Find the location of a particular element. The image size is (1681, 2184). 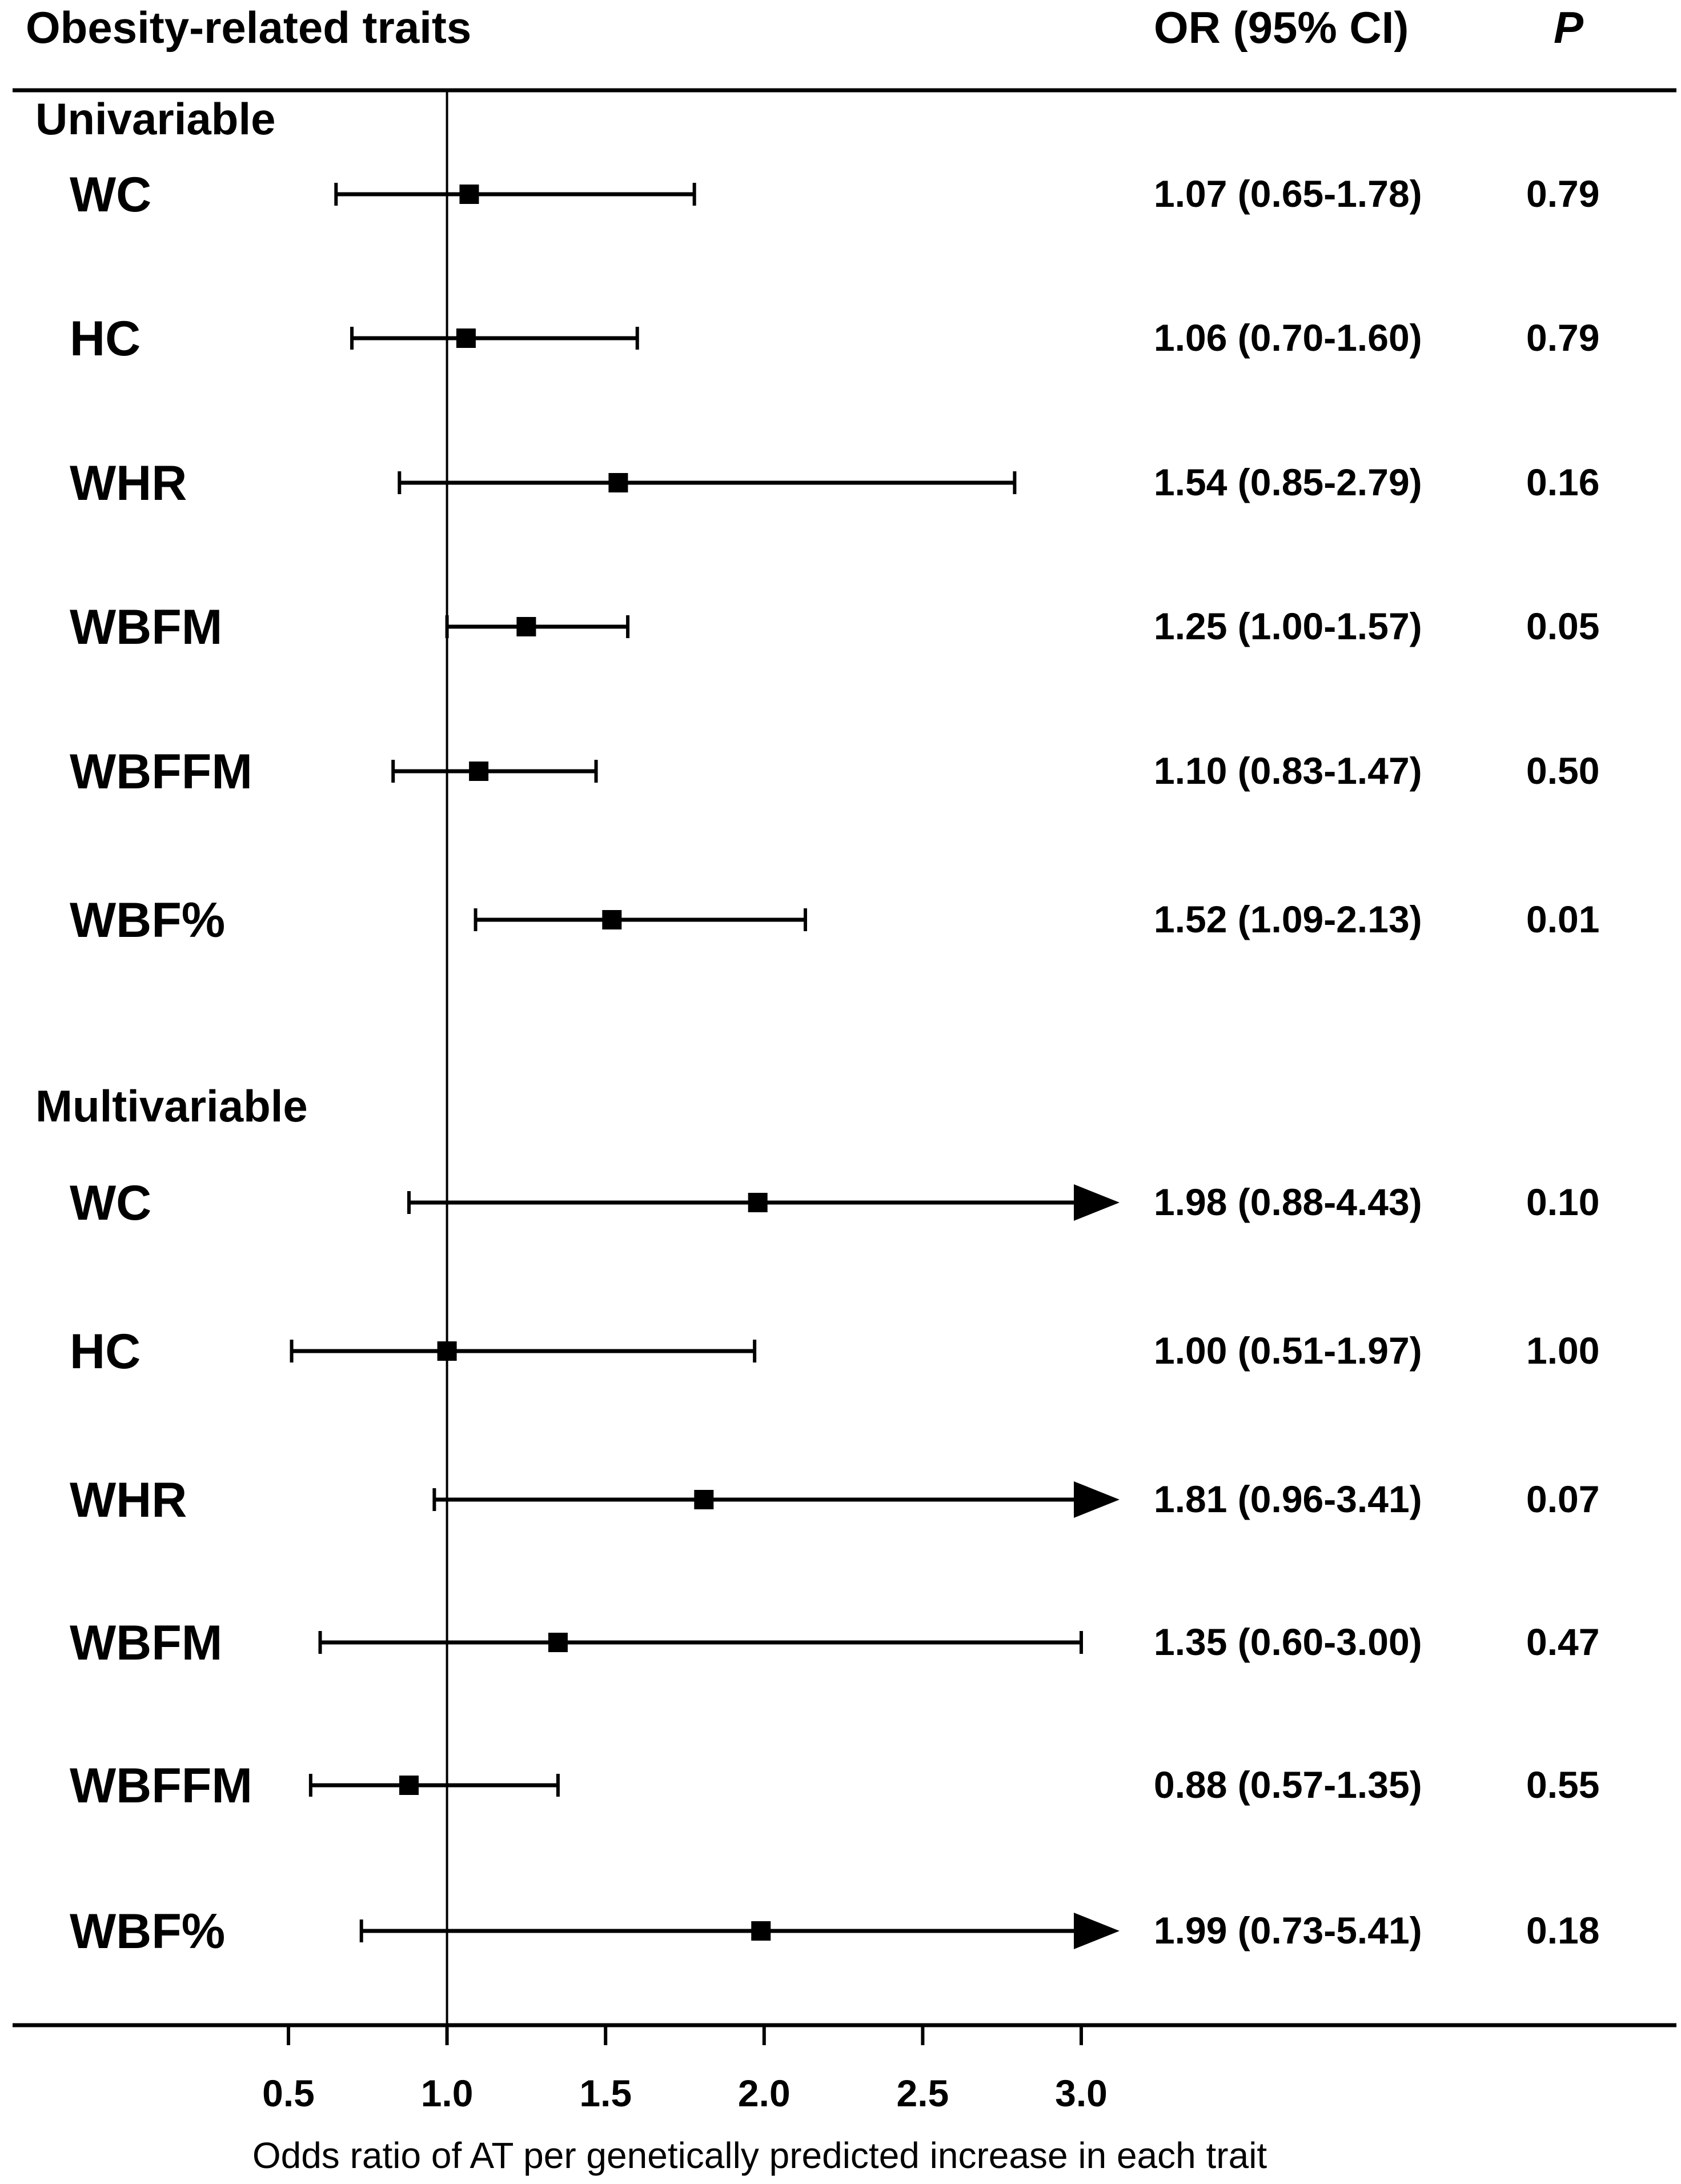

or-ci-value: 1.81 (0.96-3.41) is located at coordinates (1288, 1499).